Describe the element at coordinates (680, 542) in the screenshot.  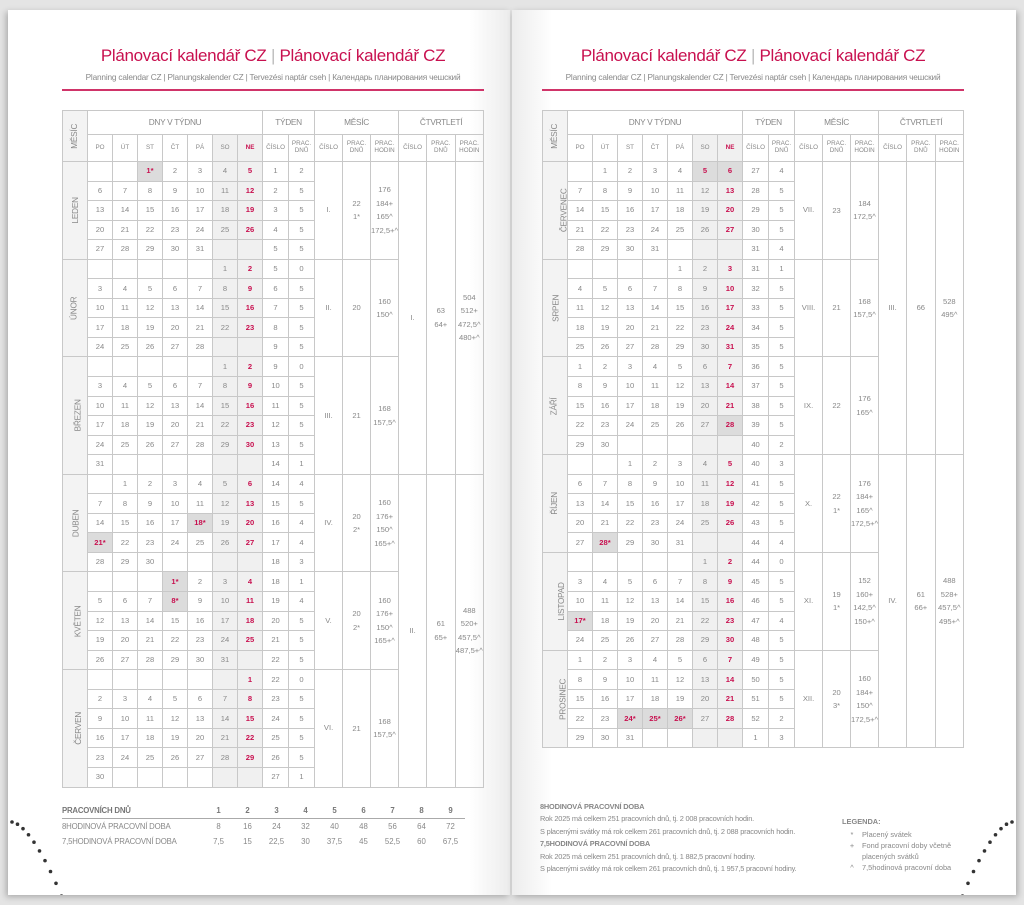
I see `day-cell: 31` at that location.